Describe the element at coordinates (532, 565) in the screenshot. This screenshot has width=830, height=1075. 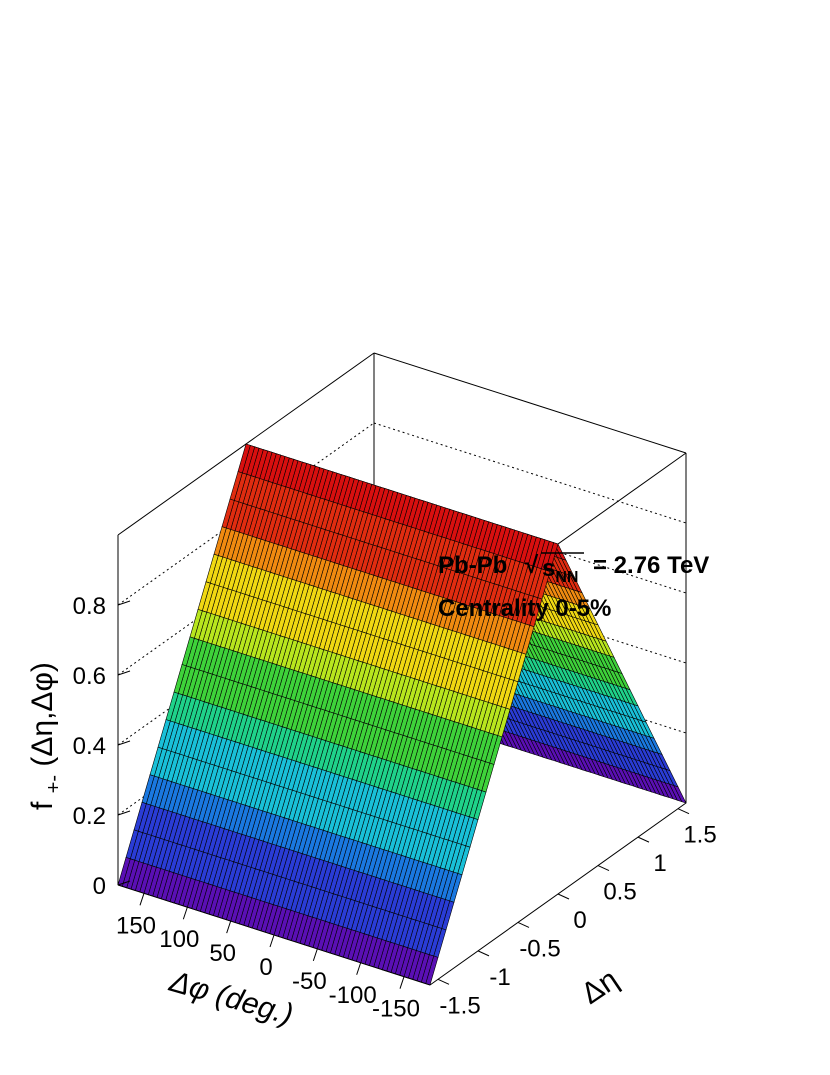
I see `annotation-sqrt: √` at that location.